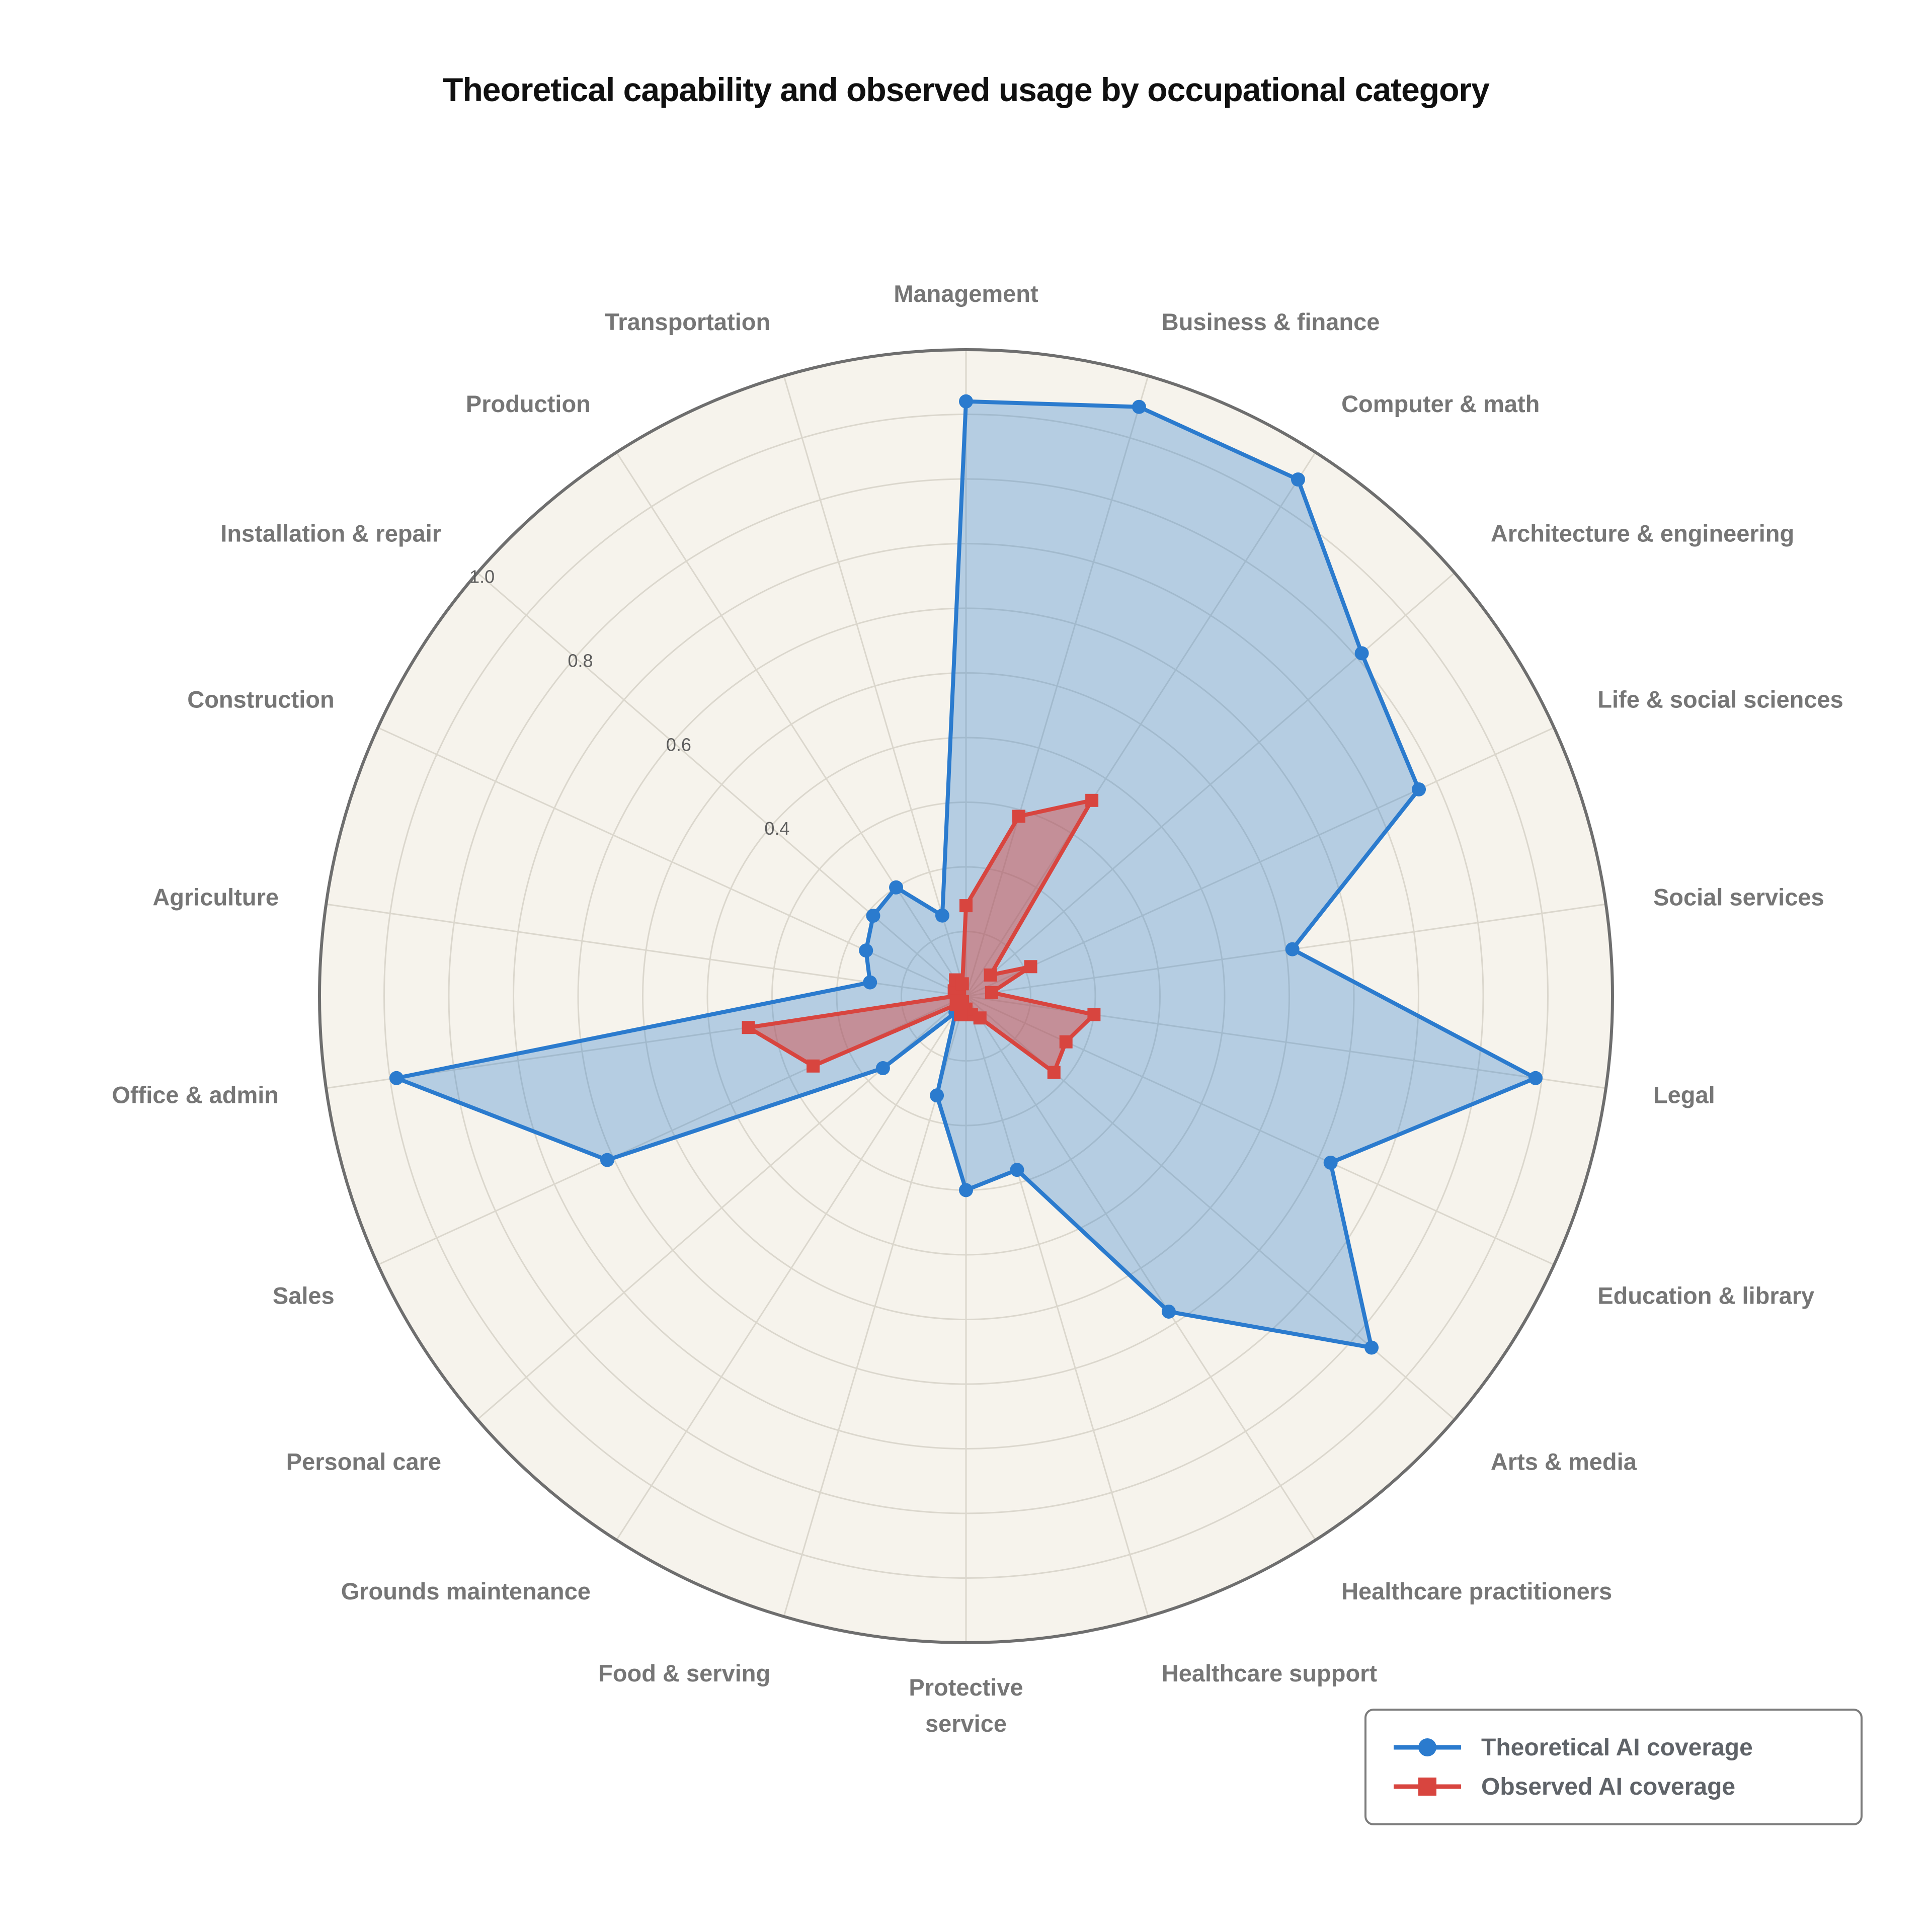 This screenshot has width=1932, height=1932. What do you see at coordinates (679, 745) in the screenshot?
I see `radial-tick-label: 0.6` at bounding box center [679, 745].